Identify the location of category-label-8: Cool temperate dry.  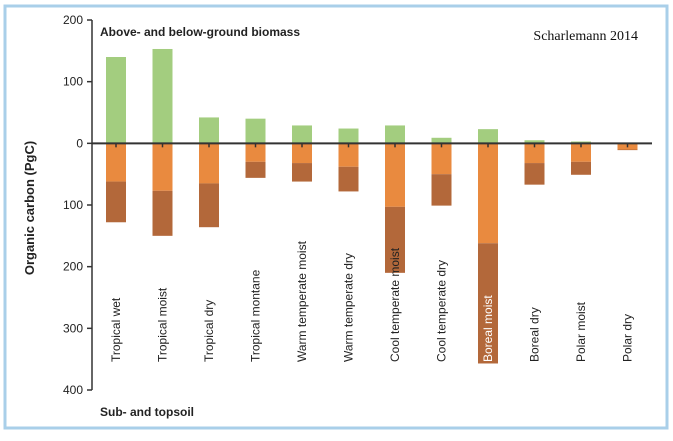
(442, 311).